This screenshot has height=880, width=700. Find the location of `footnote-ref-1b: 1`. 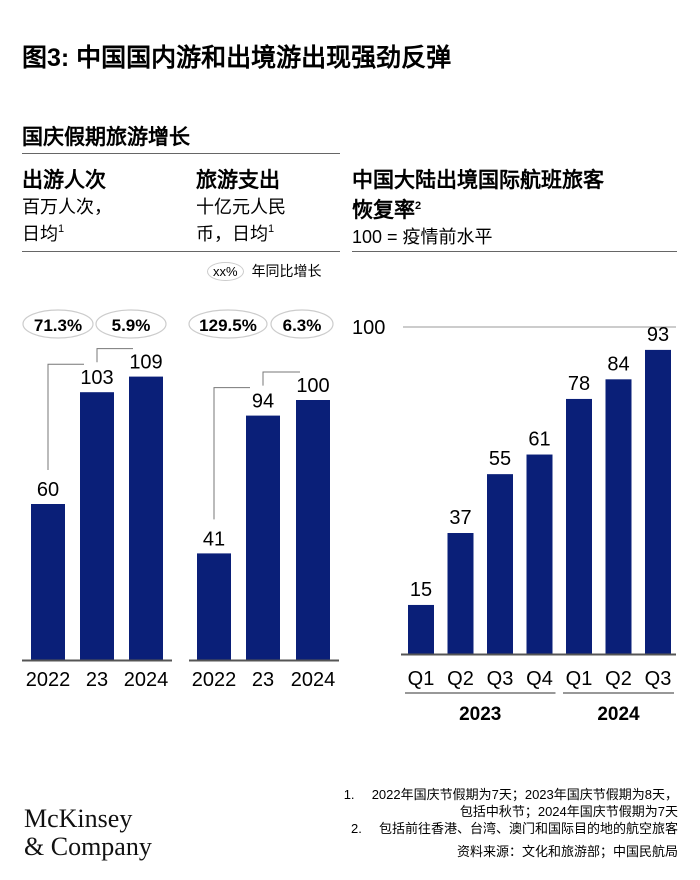

footnote-ref-1b: 1 is located at coordinates (271, 229).